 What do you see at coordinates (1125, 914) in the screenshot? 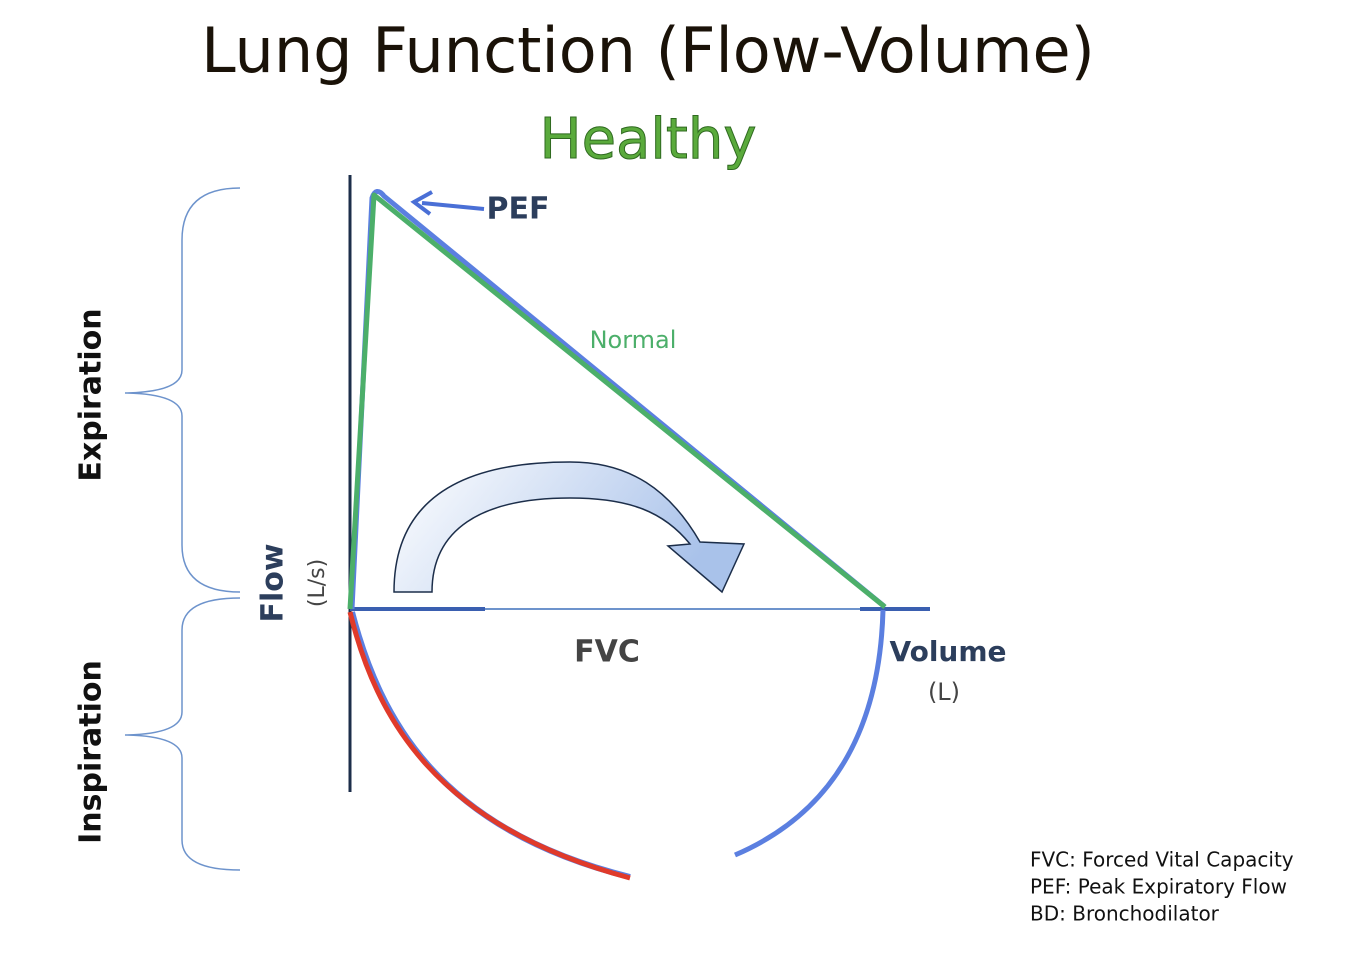
I see `legend-entry: BD: Bronchodilator` at bounding box center [1125, 914].